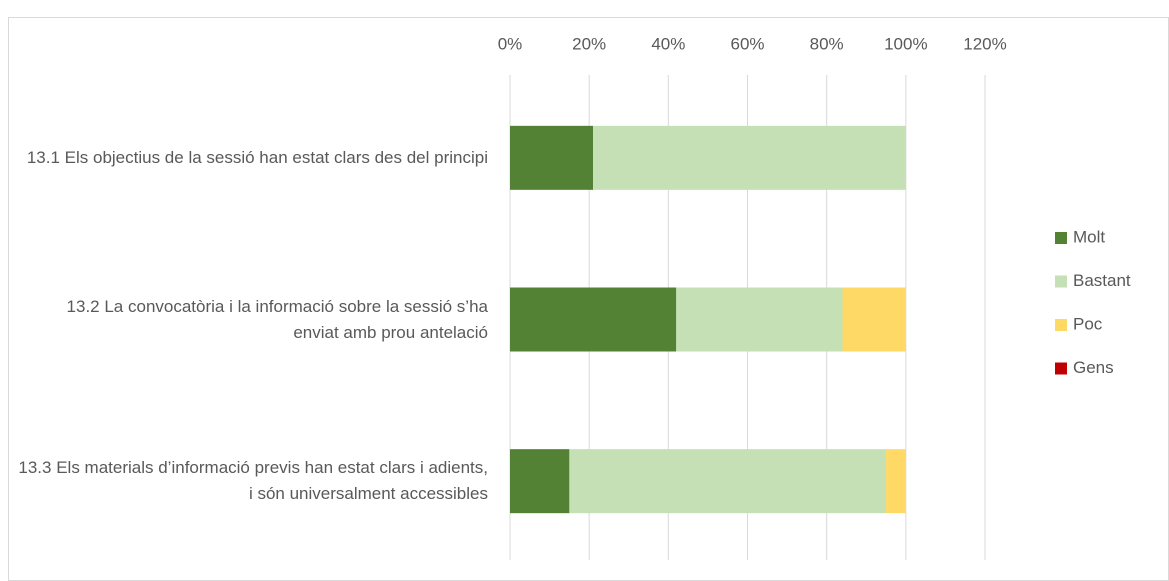 This screenshot has height=581, width=1169. What do you see at coordinates (589, 43) in the screenshot?
I see `x-tick-label: 20%` at bounding box center [589, 43].